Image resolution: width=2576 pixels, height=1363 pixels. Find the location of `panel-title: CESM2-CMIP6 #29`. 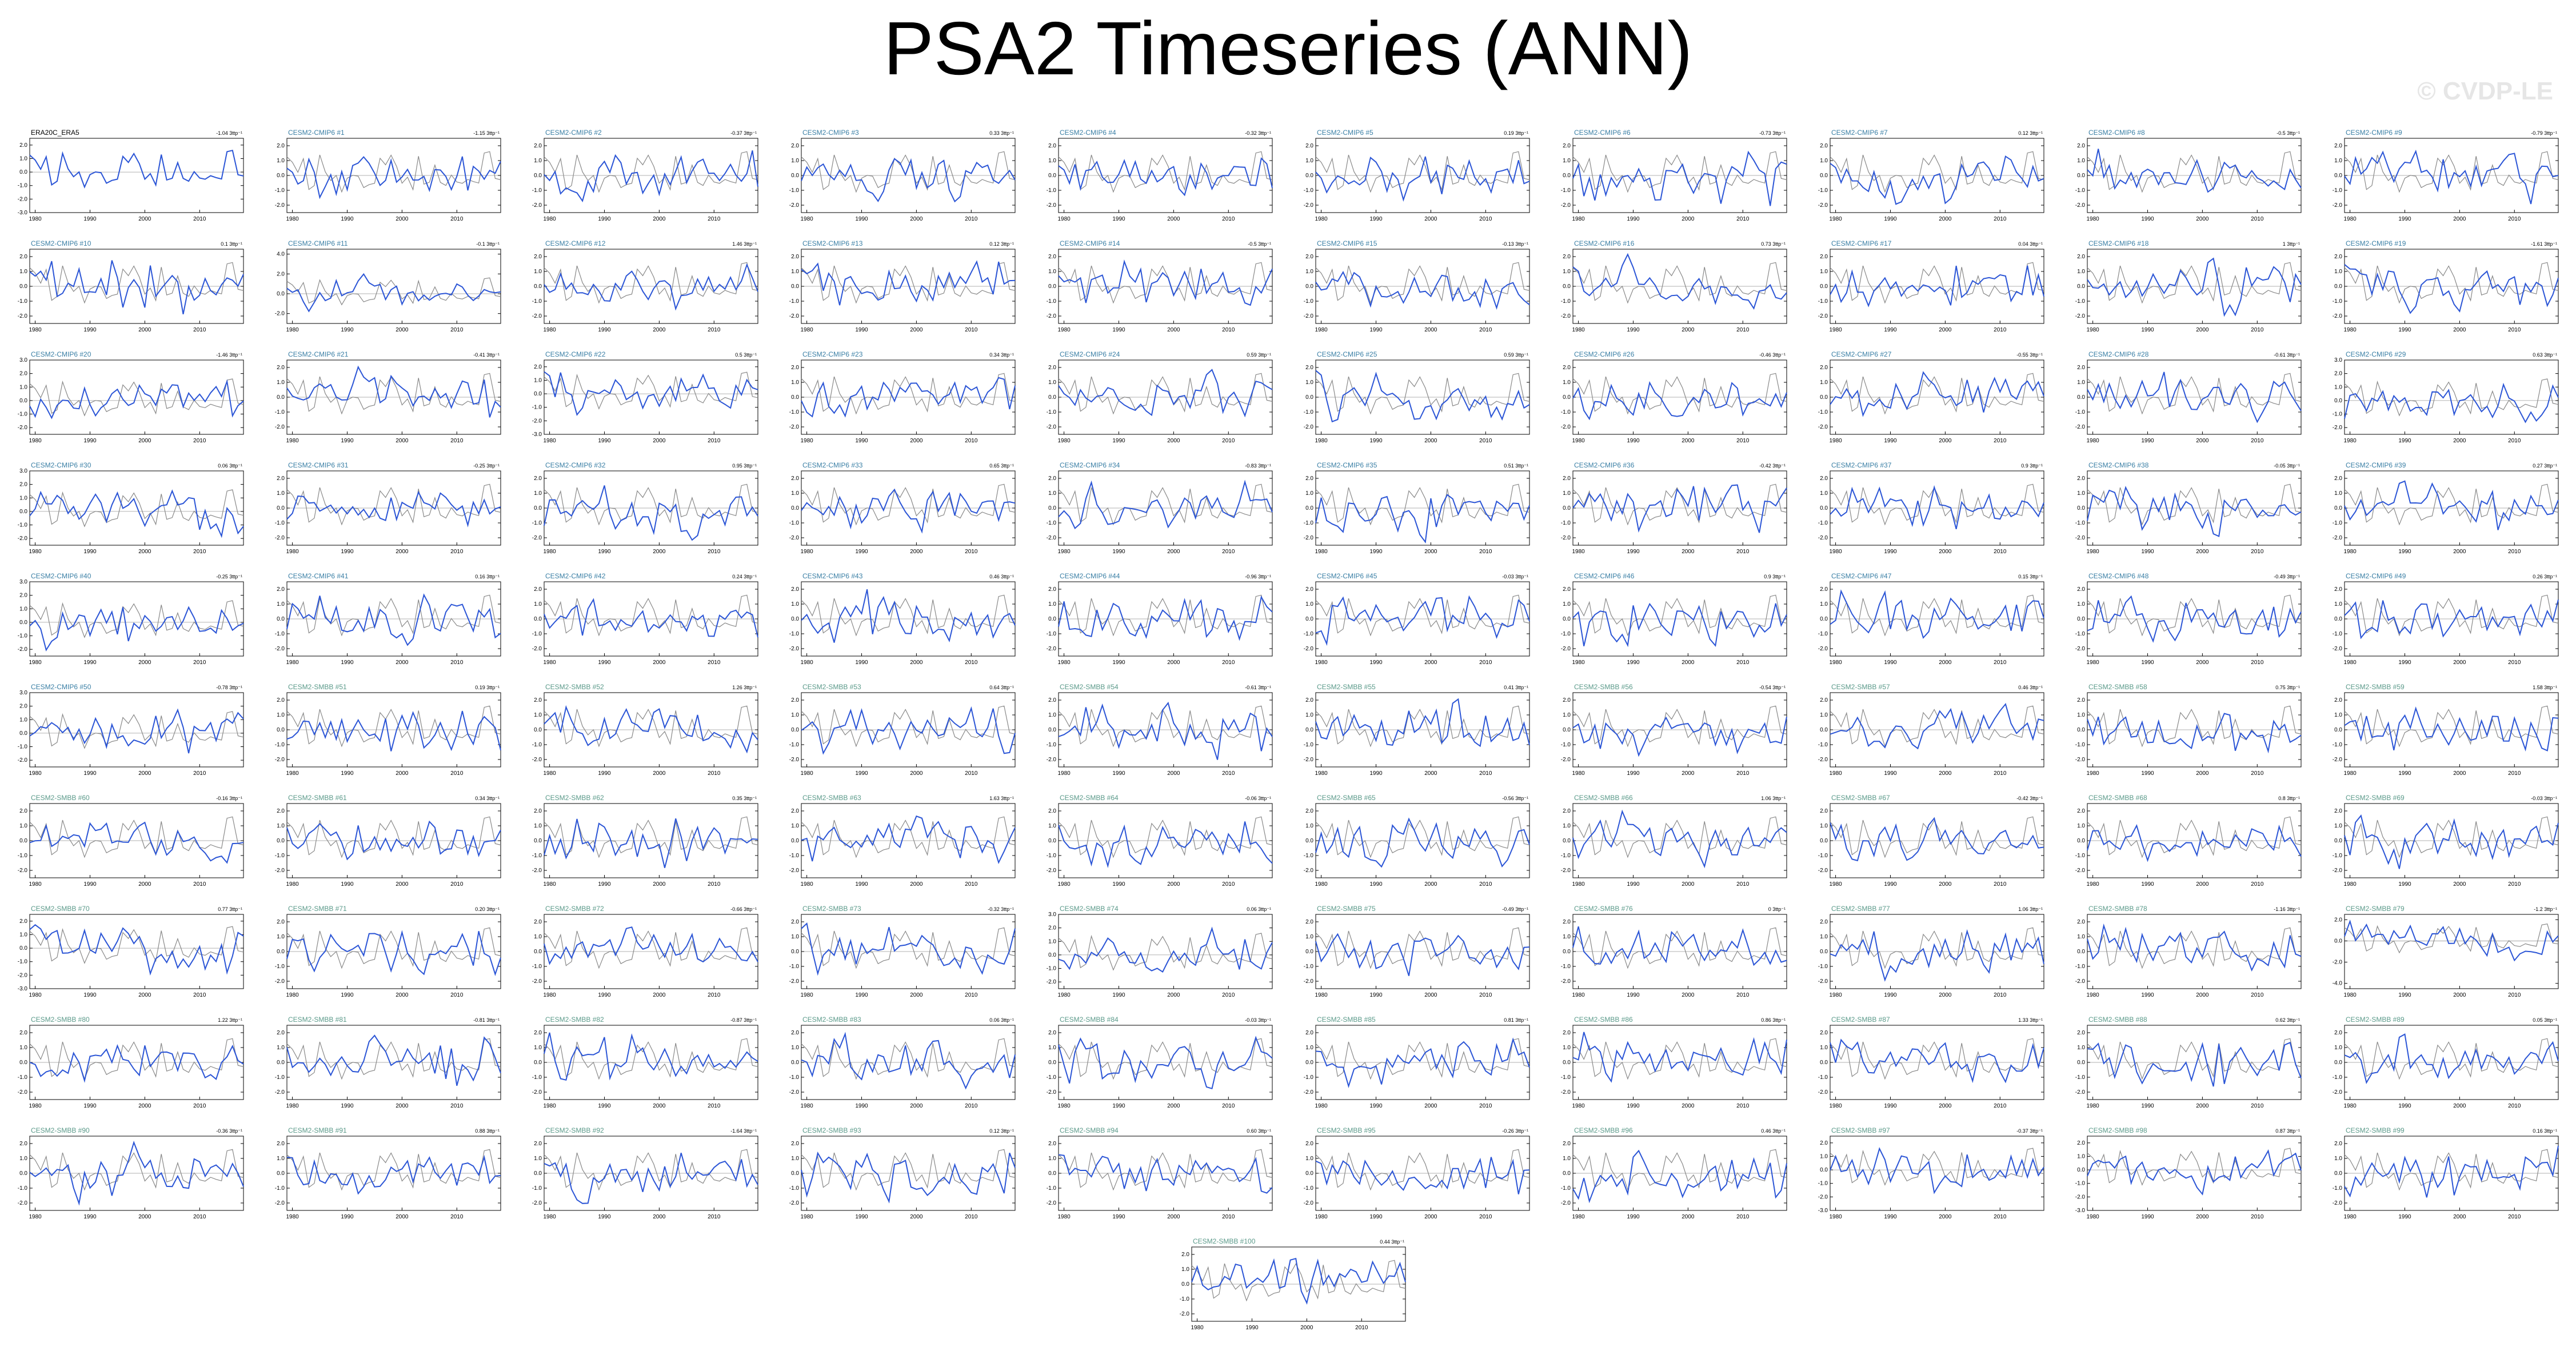

panel-title: CESM2-CMIP6 #29 is located at coordinates (2376, 354).